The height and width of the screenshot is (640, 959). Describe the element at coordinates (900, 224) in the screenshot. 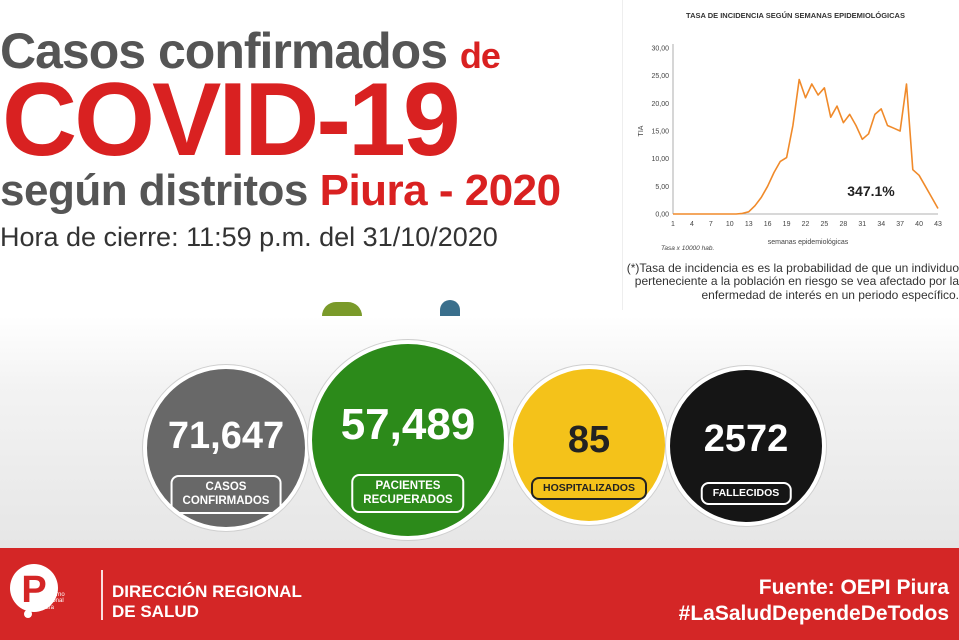

I see `x-tick-label: 37` at that location.